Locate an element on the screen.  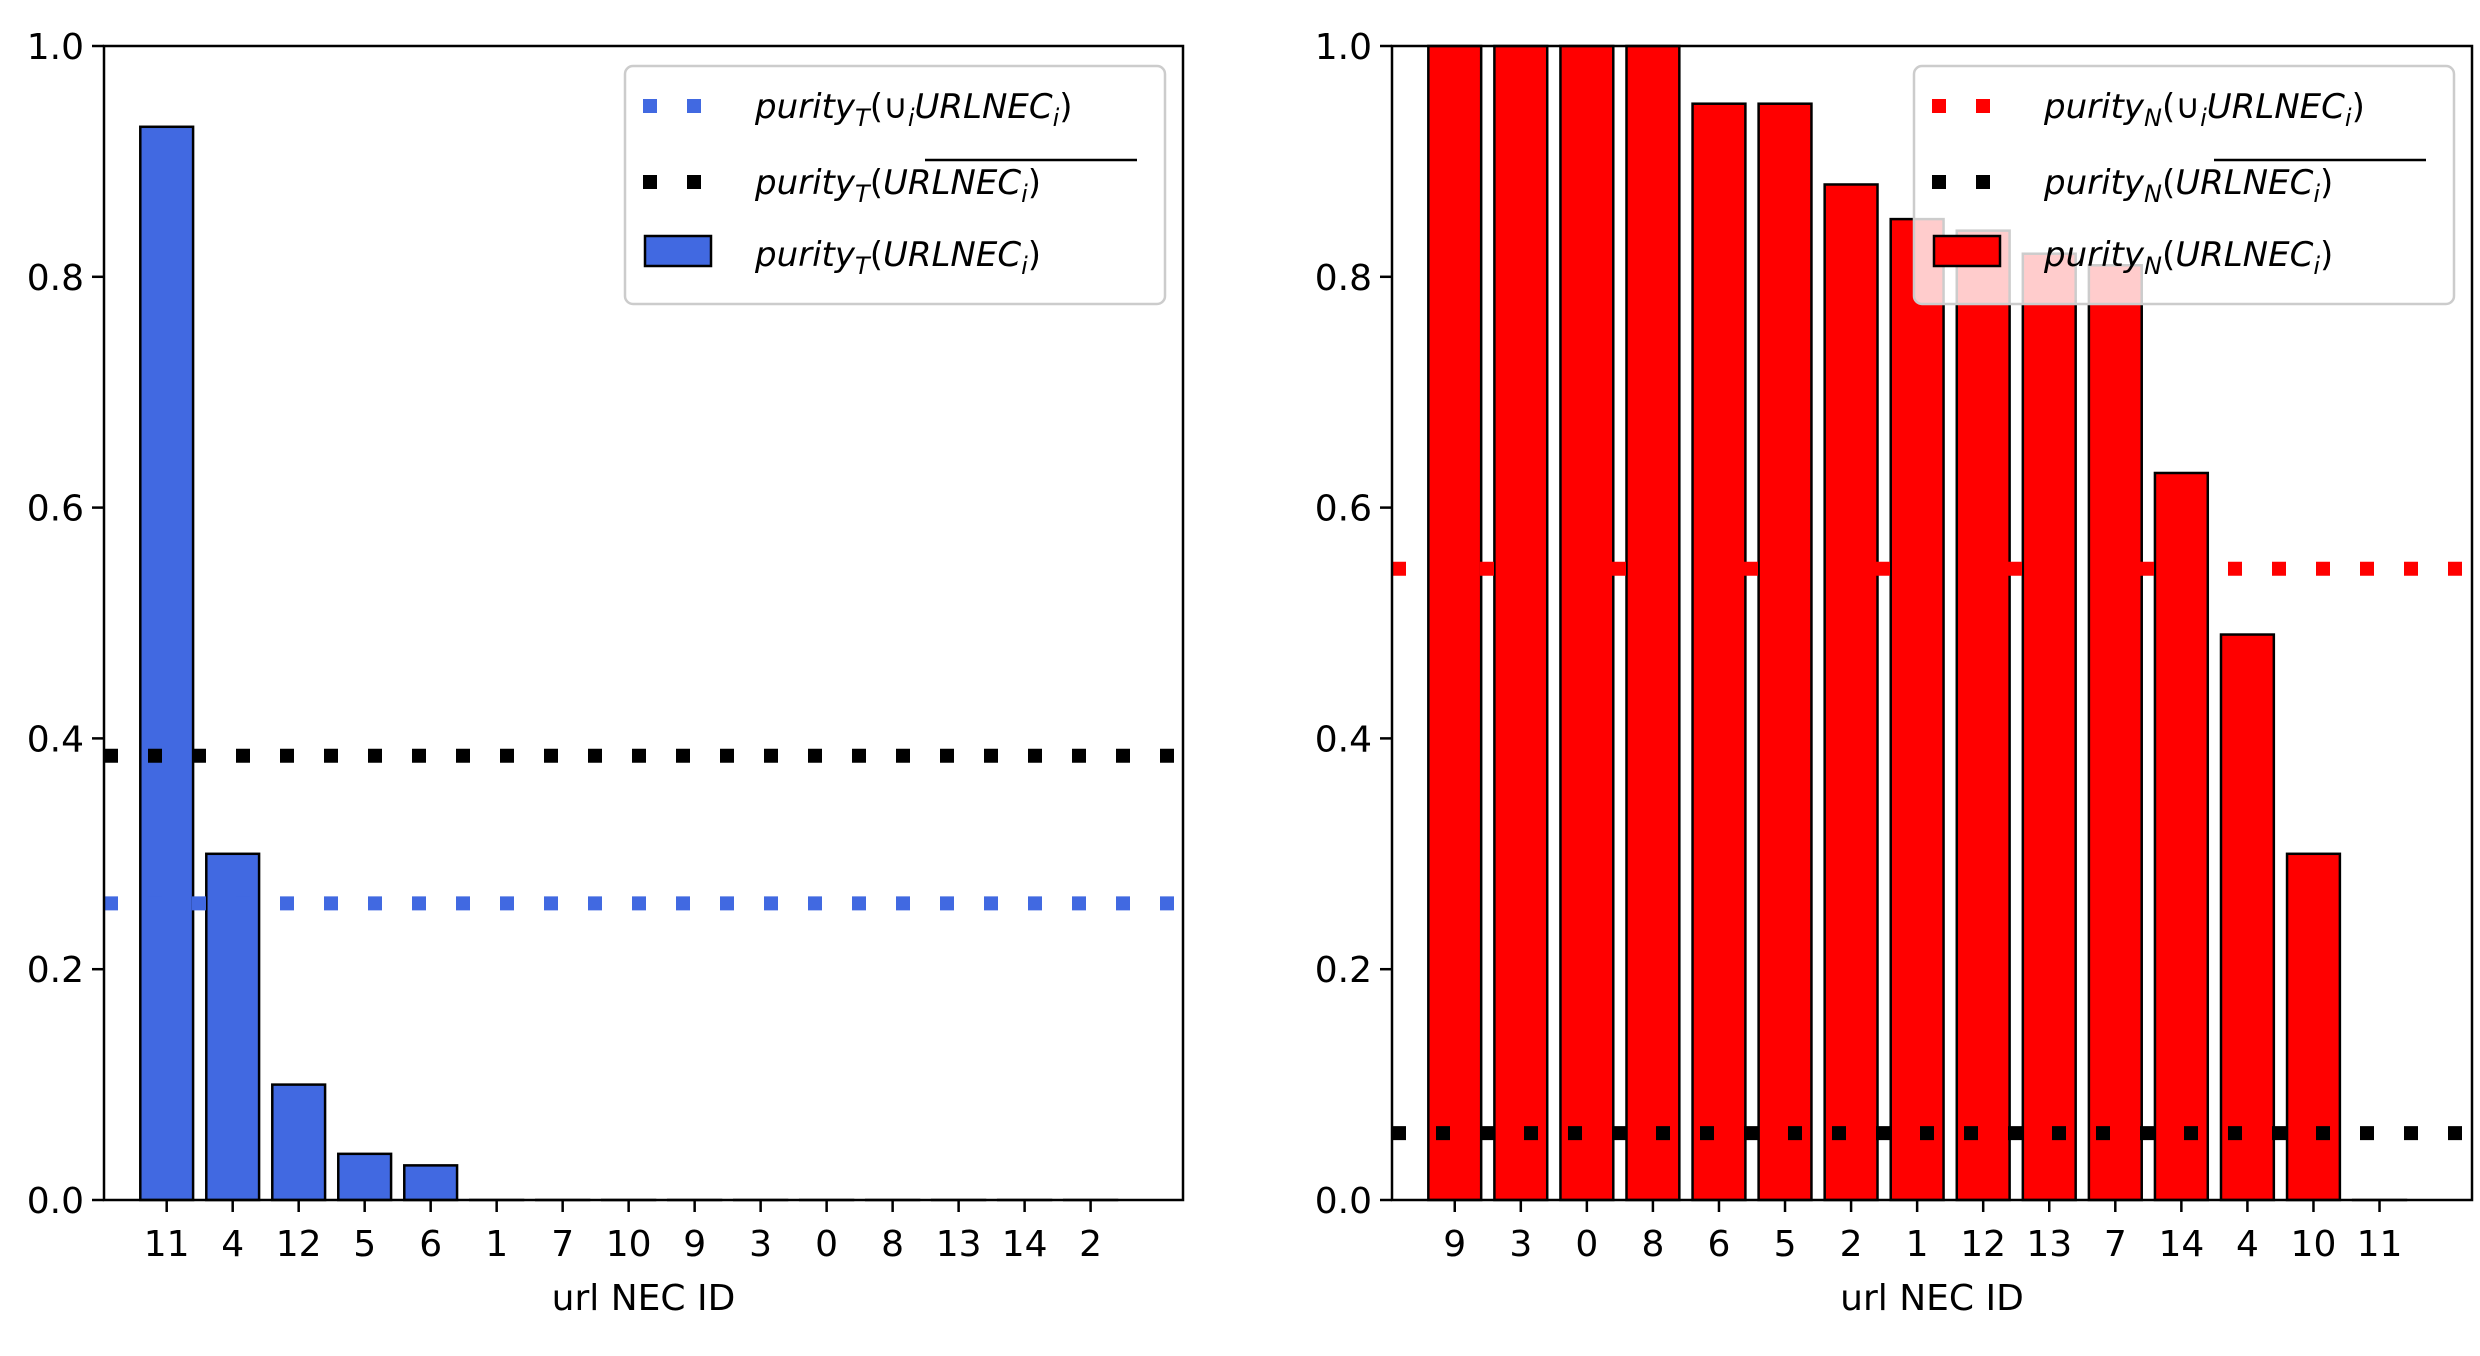
legend-label: purityT(∪iURLNECi) is located at coordinates (913, 109).